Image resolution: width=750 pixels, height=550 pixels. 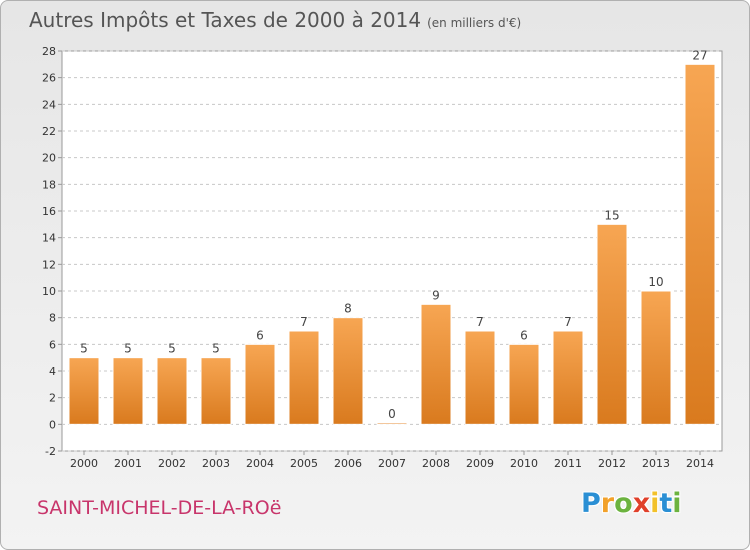 What do you see at coordinates (480, 377) in the screenshot?
I see `bar-2009` at bounding box center [480, 377].